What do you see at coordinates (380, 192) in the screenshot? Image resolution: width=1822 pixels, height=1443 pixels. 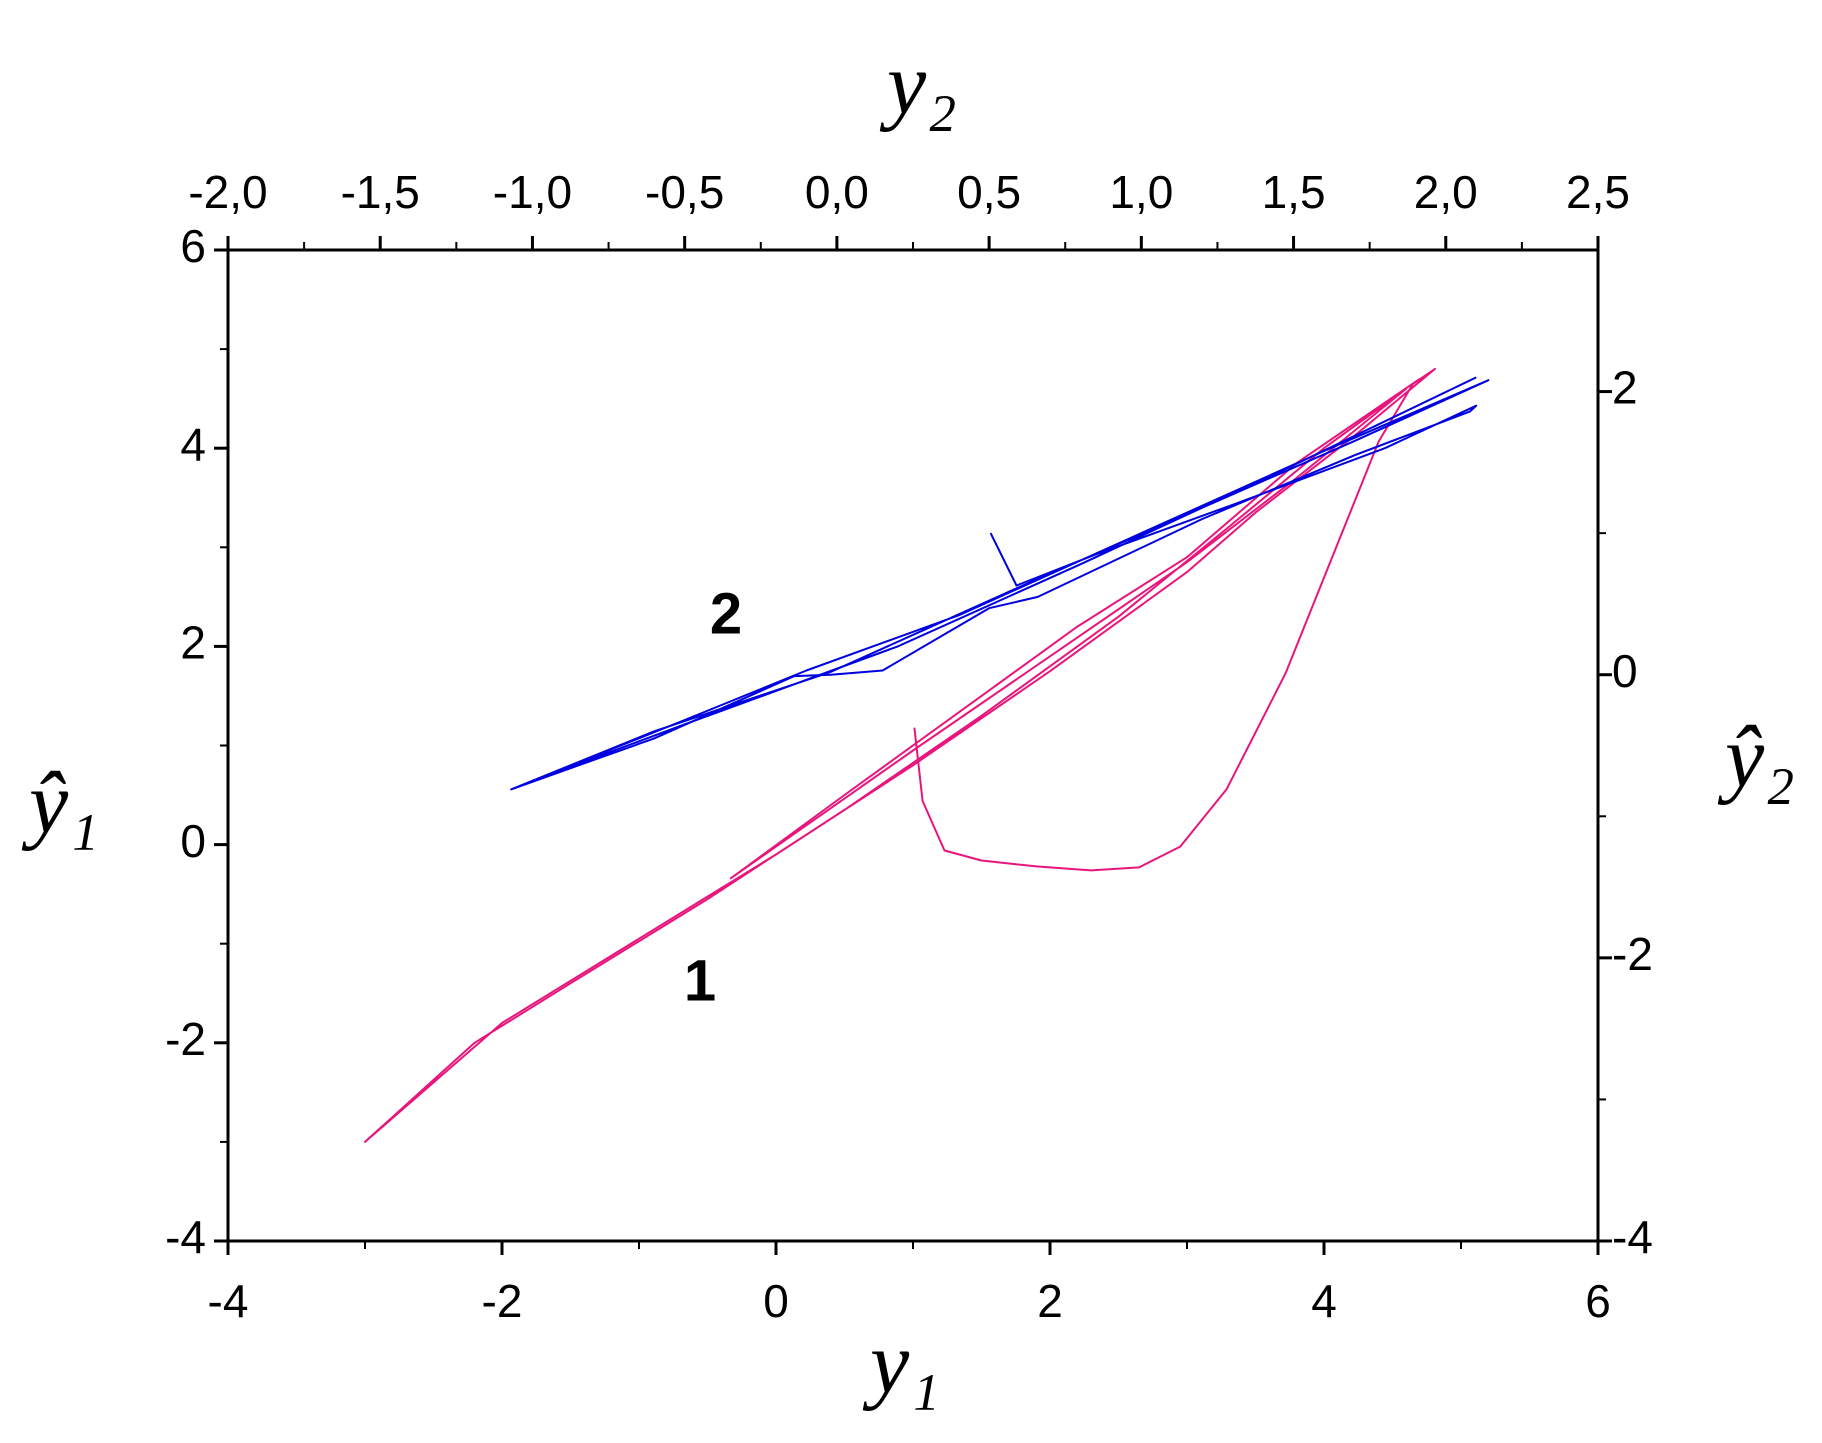 I see `x2-tick-label: -1,5` at bounding box center [380, 192].